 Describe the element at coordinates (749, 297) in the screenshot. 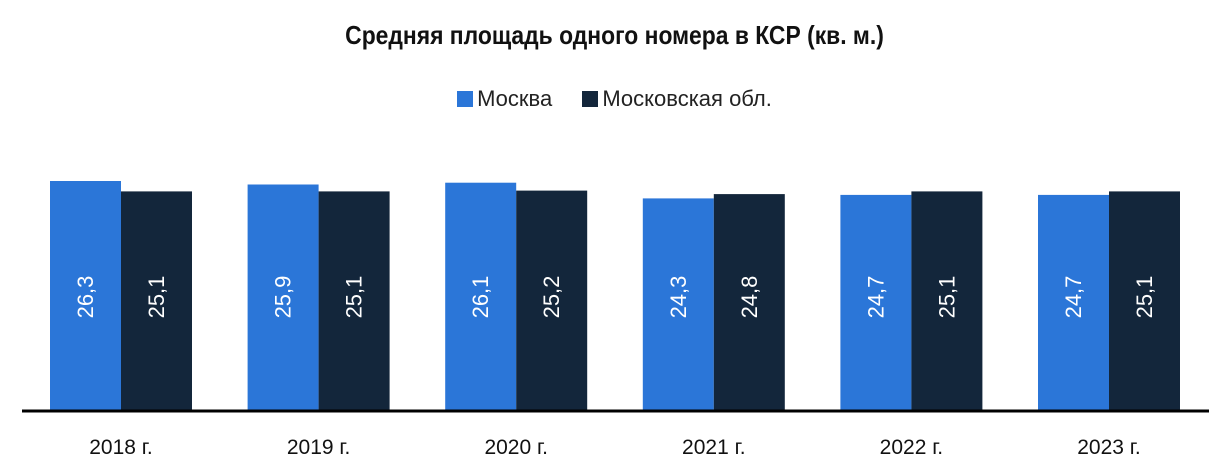

I see `data-label-moscow-region-3: 24,8` at that location.